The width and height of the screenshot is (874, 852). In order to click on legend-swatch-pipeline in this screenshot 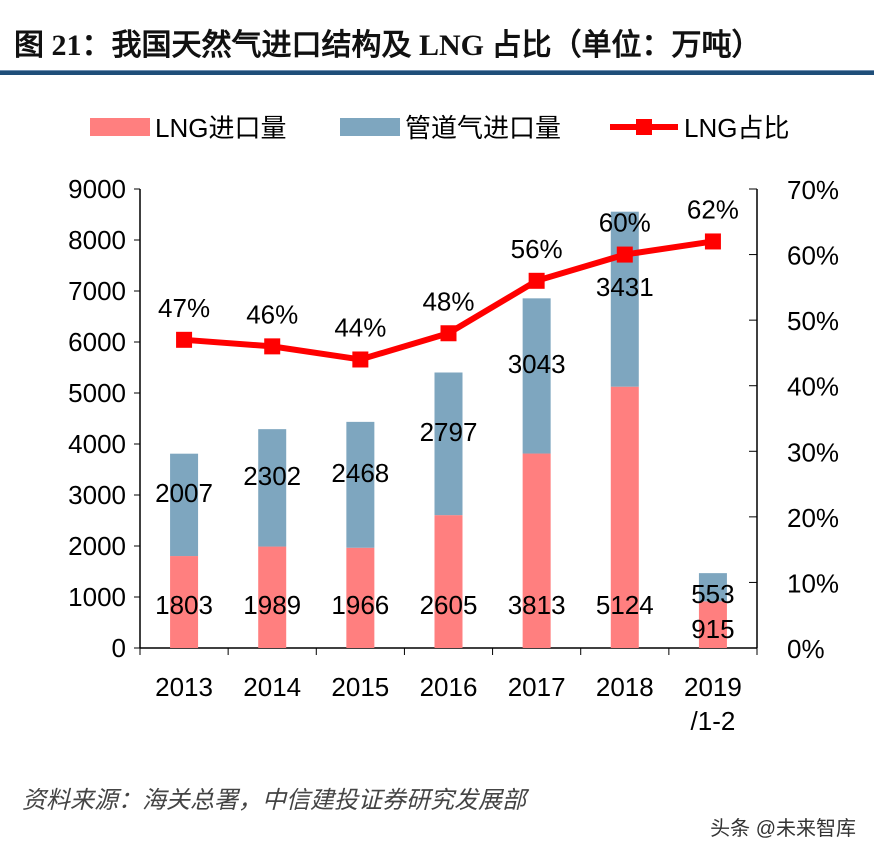, I will do `click(370, 127)`.